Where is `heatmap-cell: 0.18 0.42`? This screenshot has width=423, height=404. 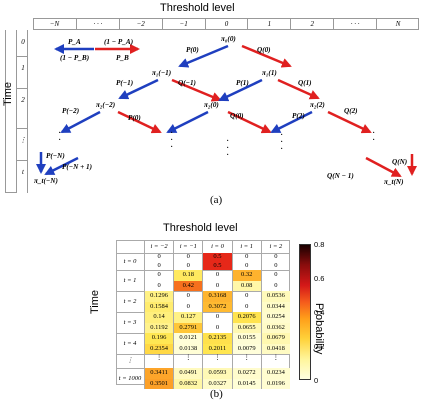 heatmap-cell: 0.18 0.42 is located at coordinates (188, 280).